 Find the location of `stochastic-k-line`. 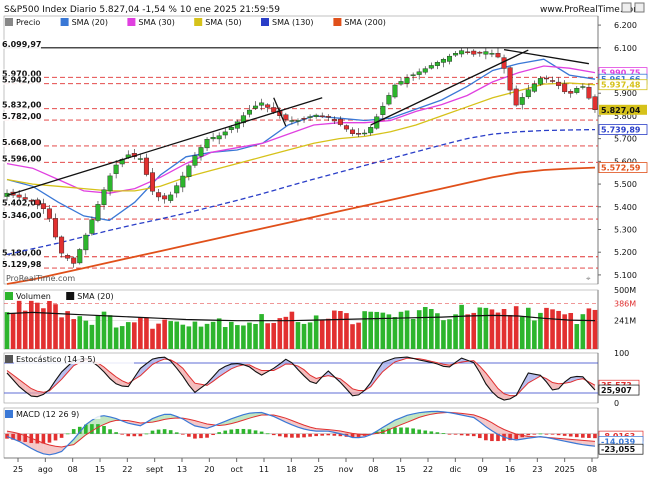

stochastic-k-line is located at coordinates (301, 378).